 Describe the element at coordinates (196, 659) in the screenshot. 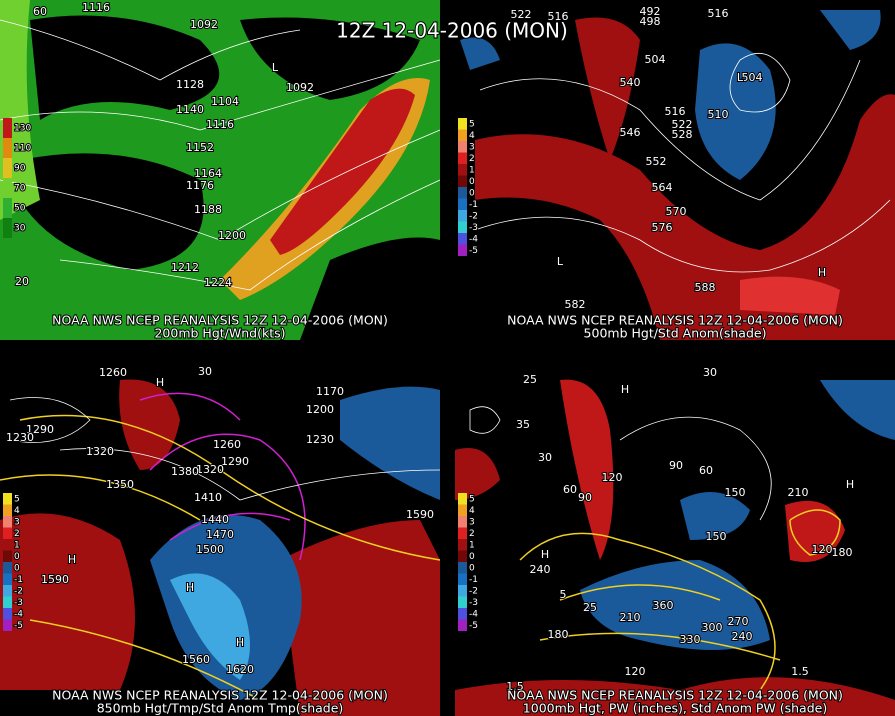

I see `contour-label: 1560` at that location.